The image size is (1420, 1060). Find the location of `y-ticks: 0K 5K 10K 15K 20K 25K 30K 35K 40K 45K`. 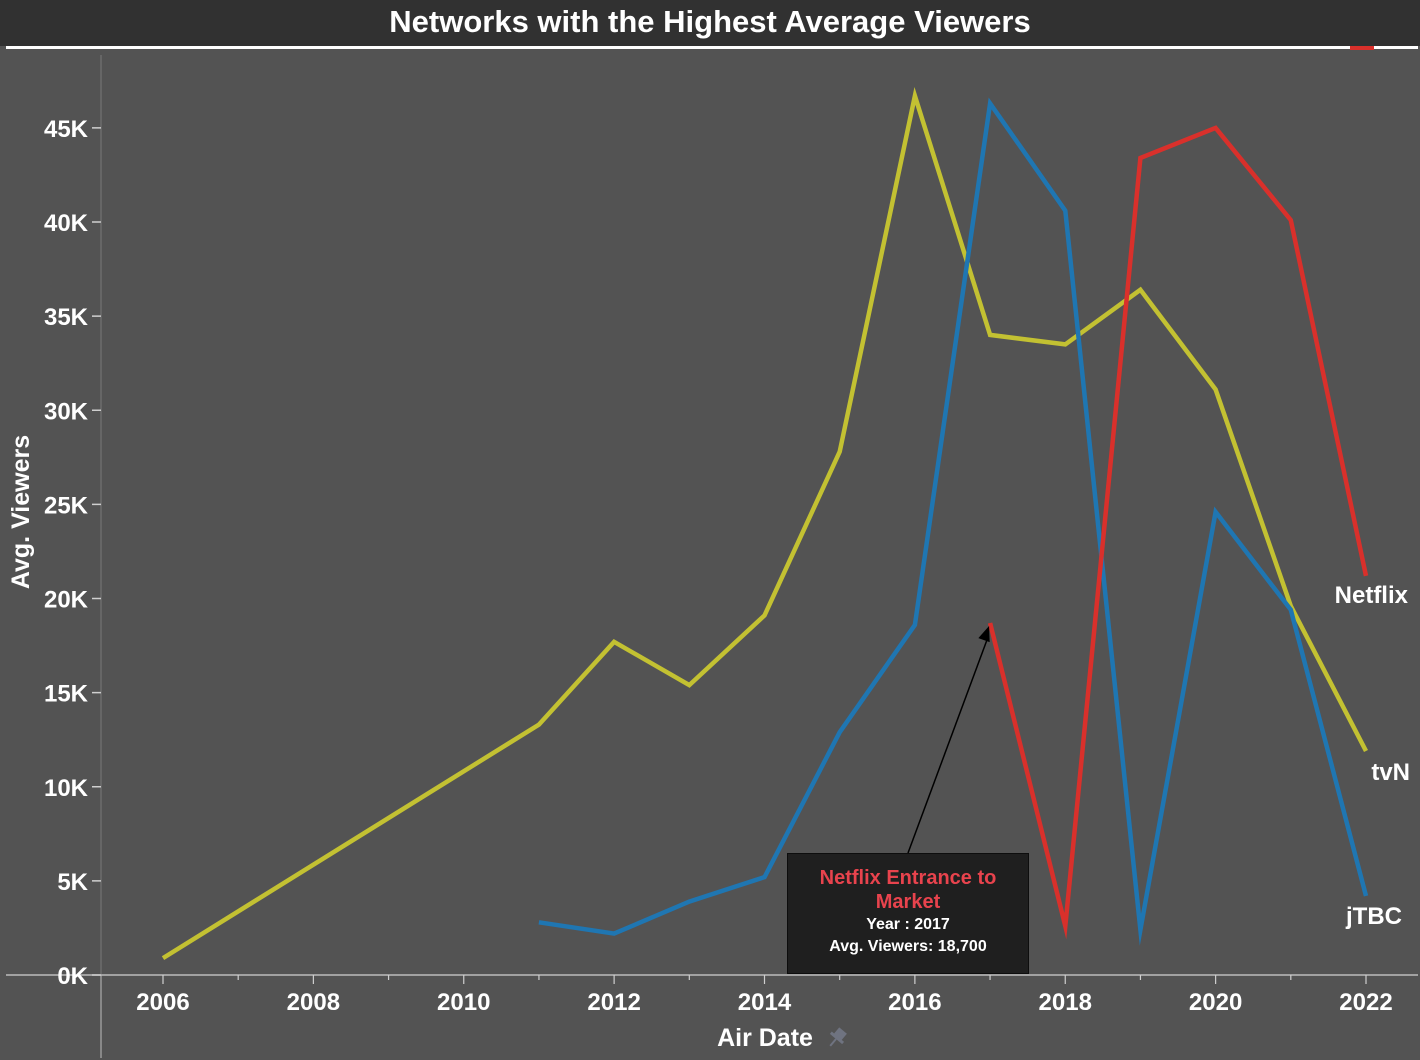

y-ticks: 0K 5K 10K 15K 20K 25K 30K 35K 40K 45K is located at coordinates (72, 553).